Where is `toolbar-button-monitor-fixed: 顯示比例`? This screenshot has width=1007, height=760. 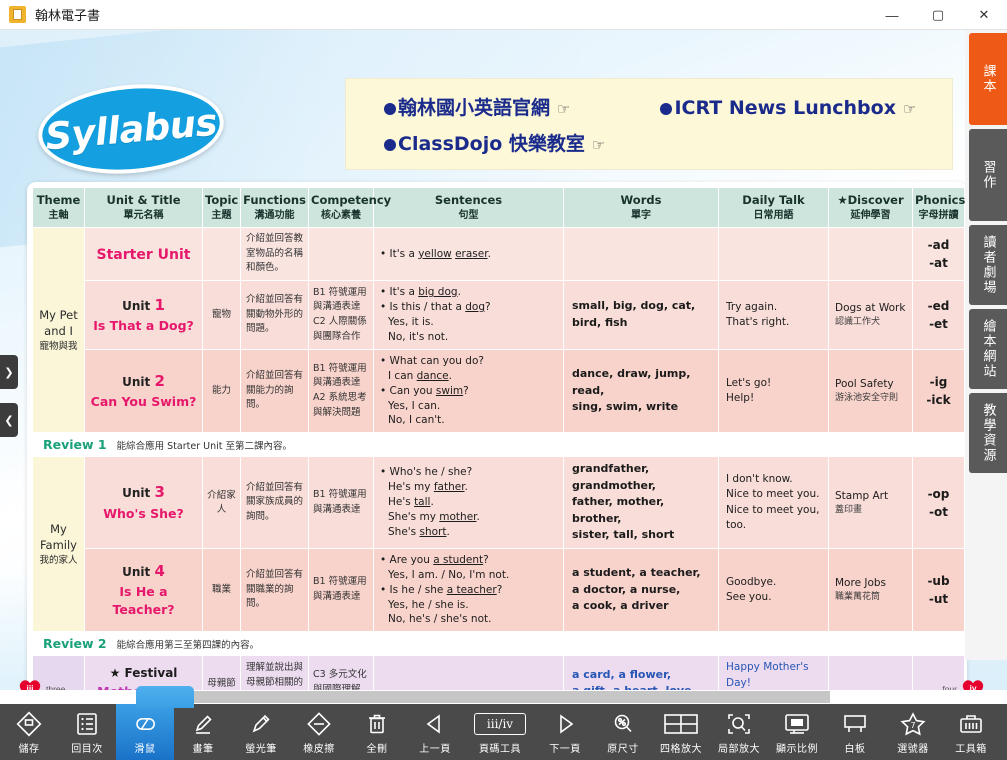 toolbar-button-monitor-fixed: 顯示比例 is located at coordinates (797, 732).